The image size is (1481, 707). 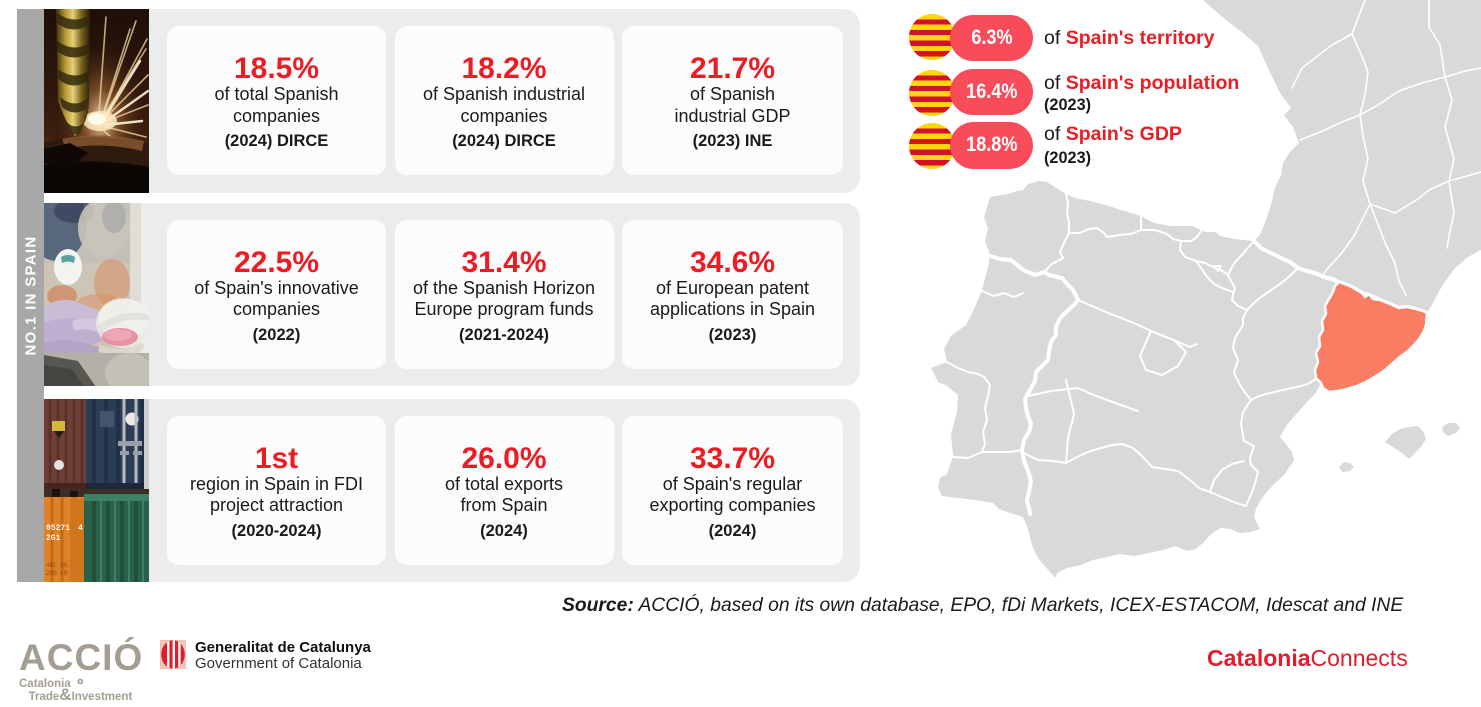 What do you see at coordinates (57, 573) in the screenshot?
I see `svg-text: 29G LB` at bounding box center [57, 573].